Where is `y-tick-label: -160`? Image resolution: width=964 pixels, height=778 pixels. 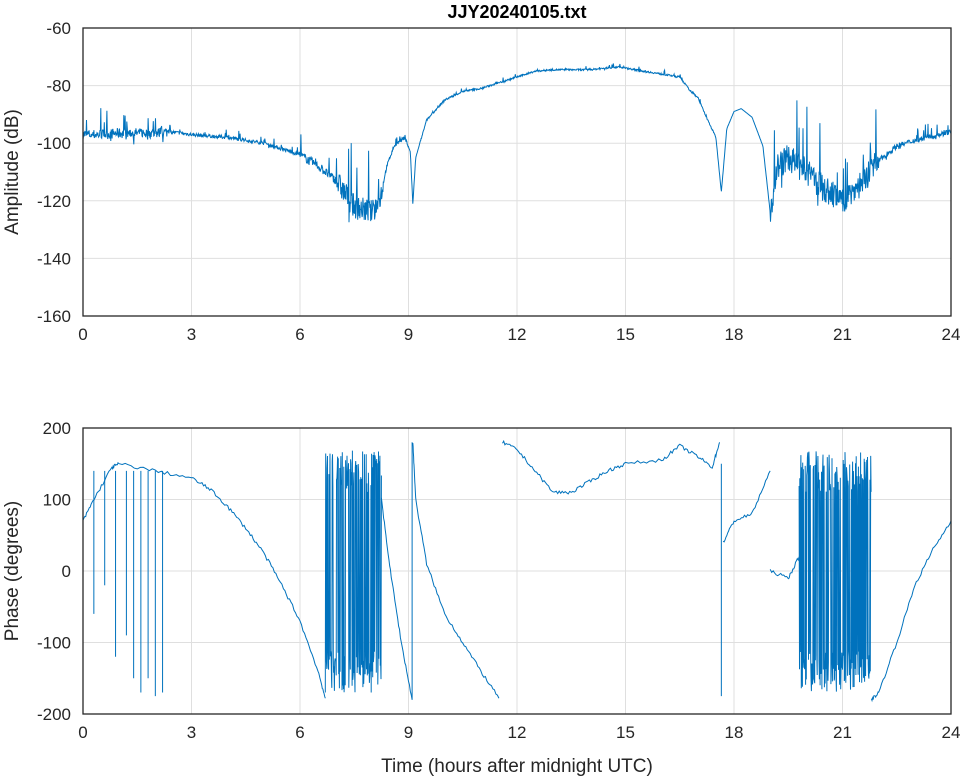
y-tick-label: -160 is located at coordinates (54, 316).